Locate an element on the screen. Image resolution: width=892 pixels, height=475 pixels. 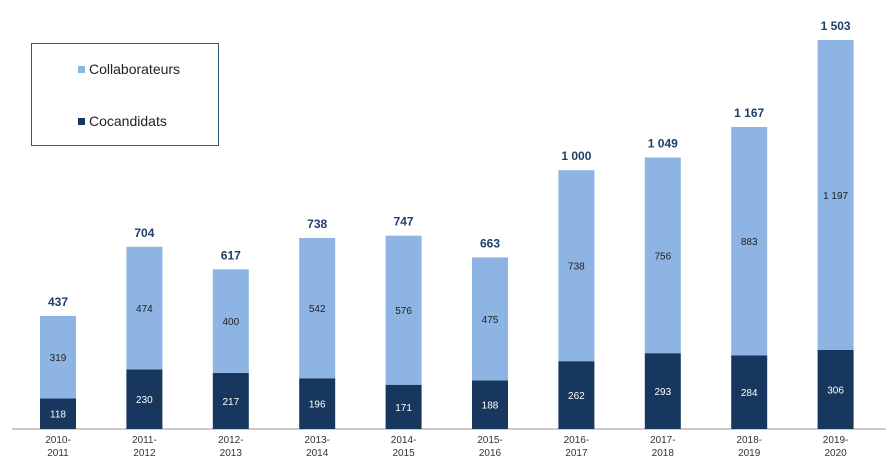
x-tick-label-5-1: 2016 is located at coordinates (490, 453).